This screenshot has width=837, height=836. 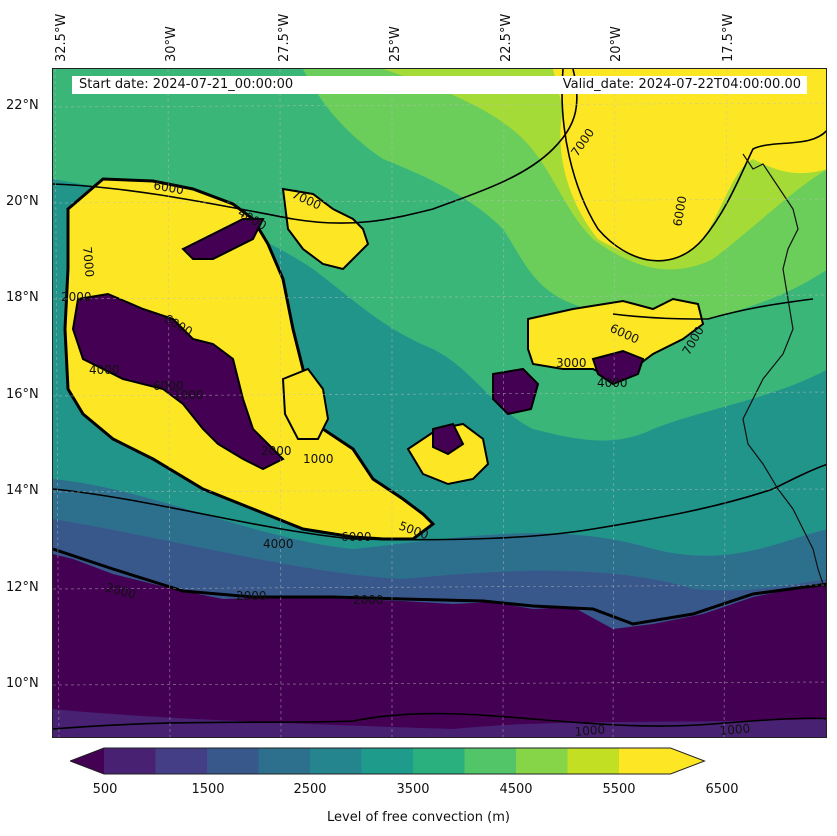 What do you see at coordinates (22, 105) in the screenshot?
I see `latitude-label-22n: 22°N` at bounding box center [22, 105].